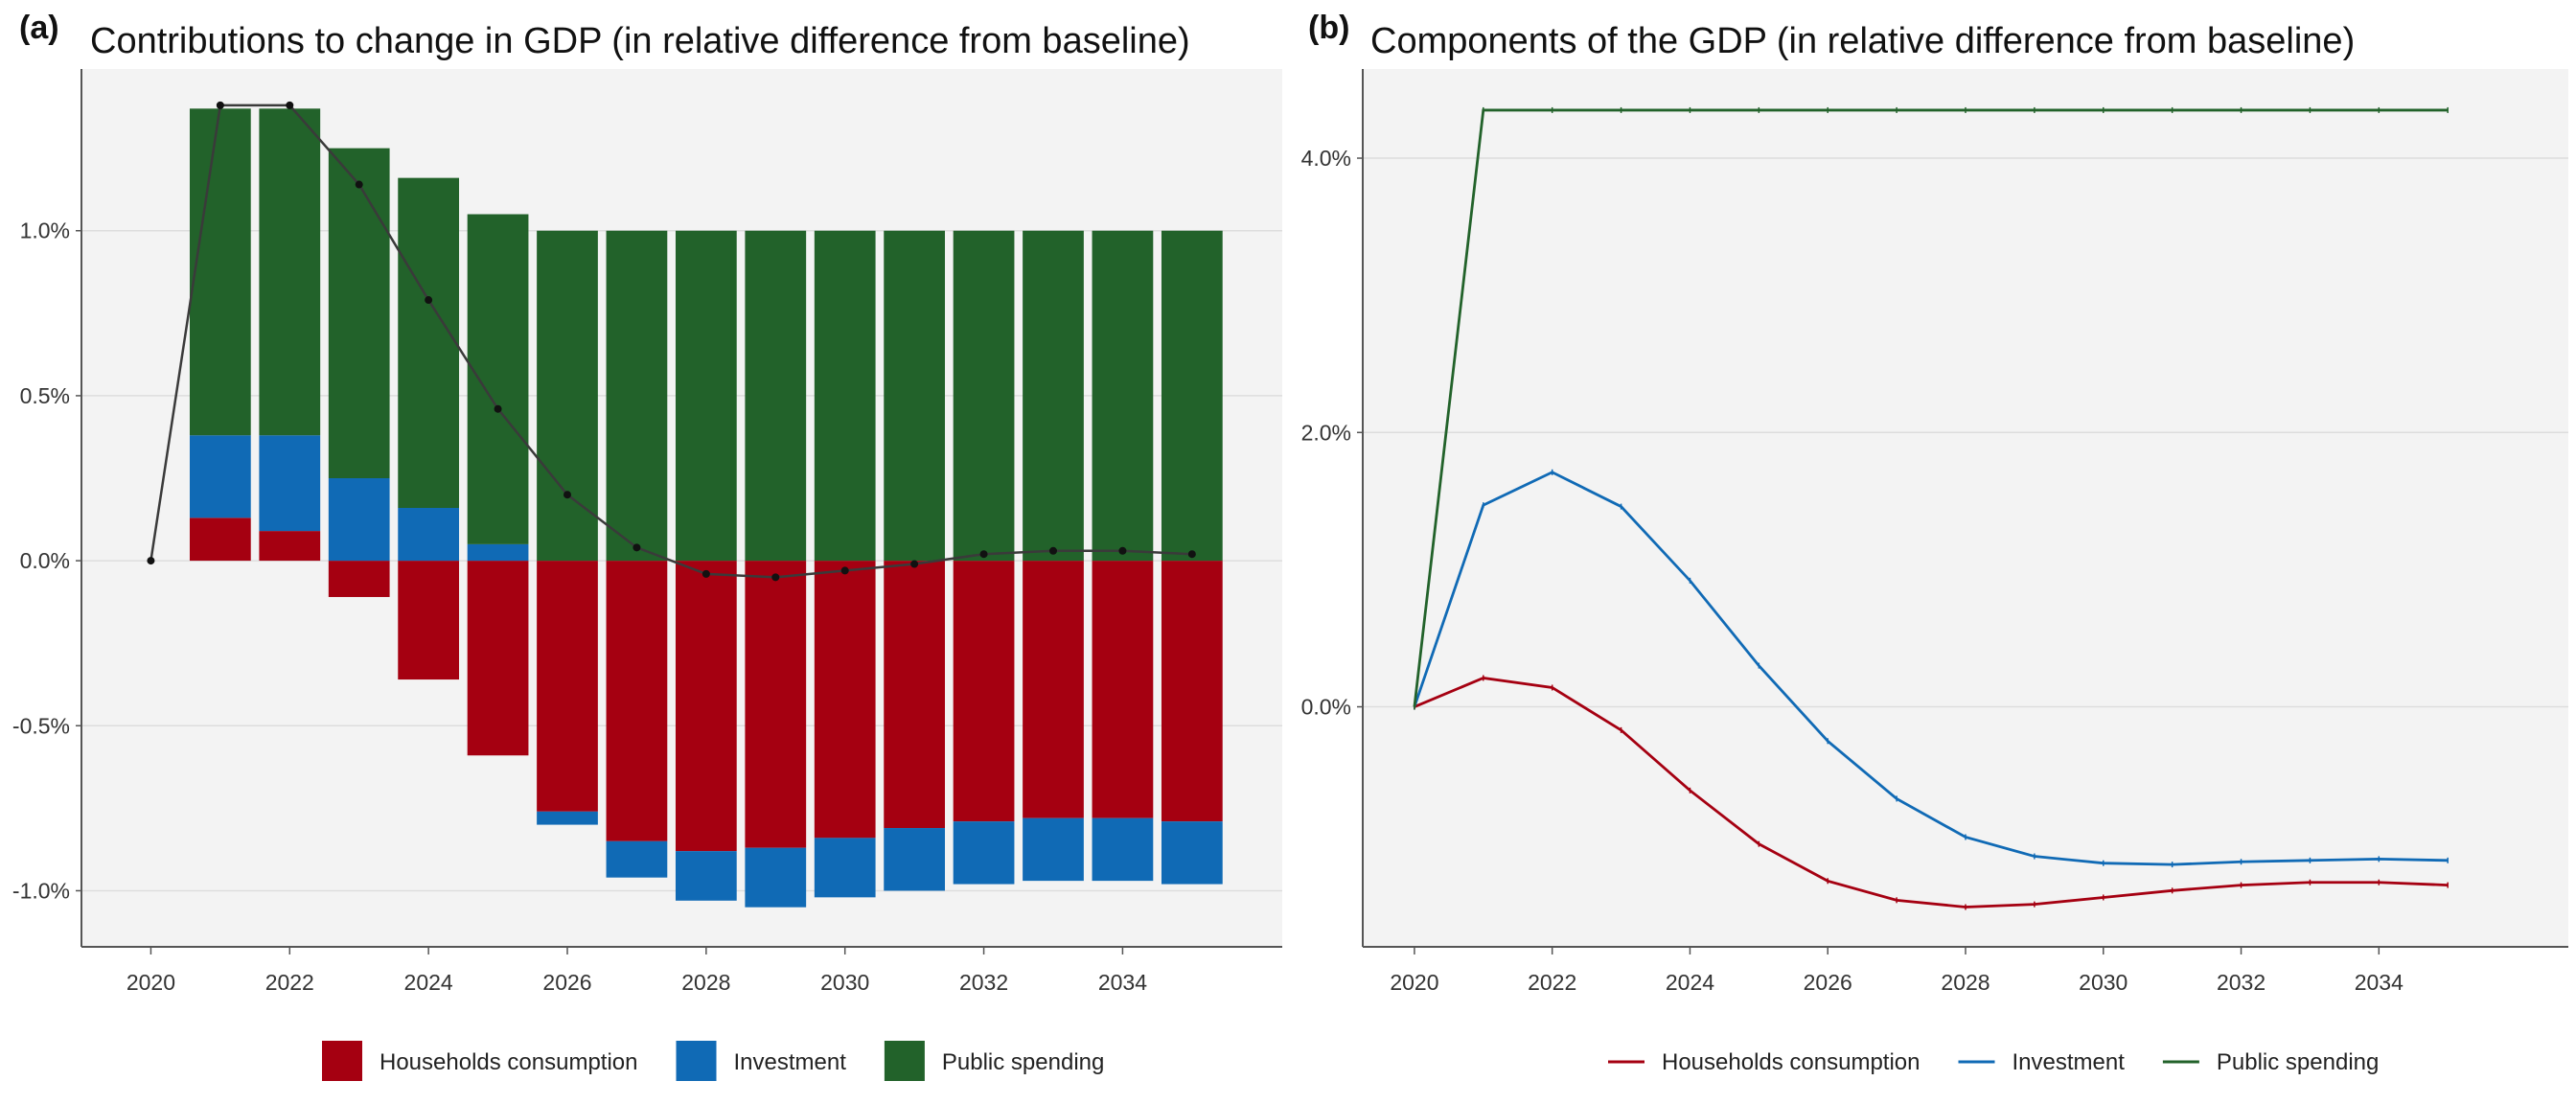 Image resolution: width=2576 pixels, height=1104 pixels. I want to click on y-tick-label: 4.0%, so click(1326, 158).